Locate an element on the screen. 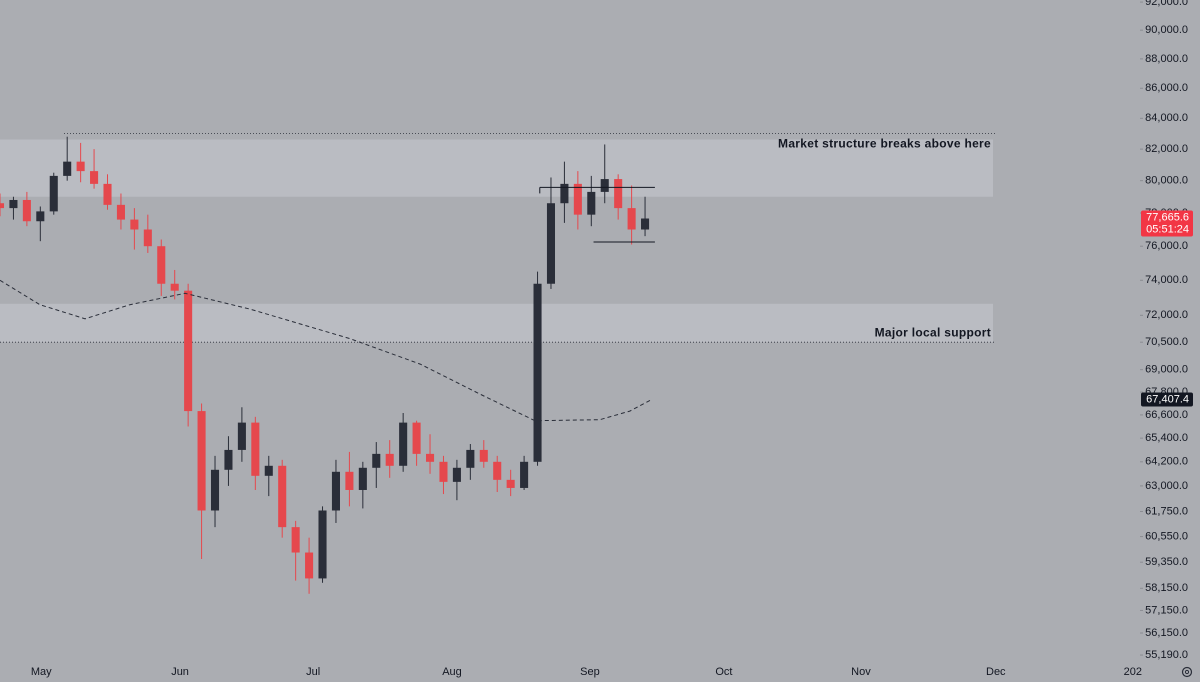  y-tick-label: 66,600.0 is located at coordinates (1166, 415).